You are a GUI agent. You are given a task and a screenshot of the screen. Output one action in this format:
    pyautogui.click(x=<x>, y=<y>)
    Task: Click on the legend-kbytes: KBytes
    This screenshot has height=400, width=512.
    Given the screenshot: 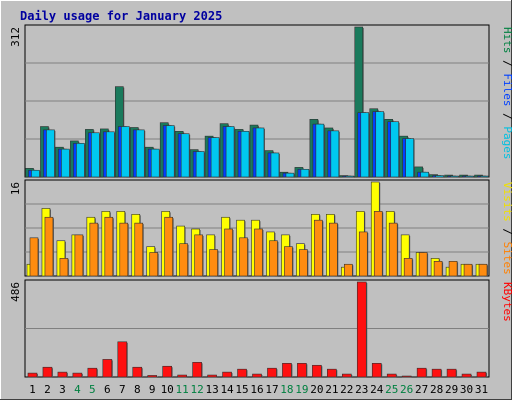 What is the action you would take?
    pyautogui.click(x=506, y=302)
    